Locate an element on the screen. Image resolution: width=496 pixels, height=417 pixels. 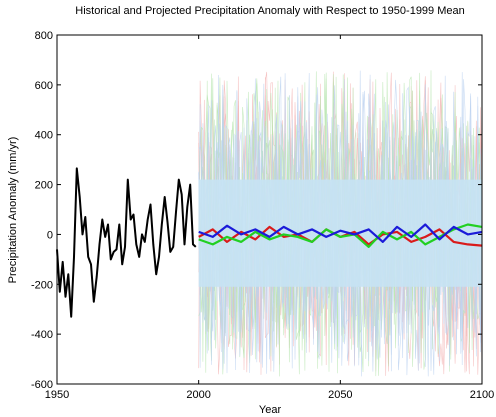
x-tick-label: 1950 is located at coordinates (57, 395).